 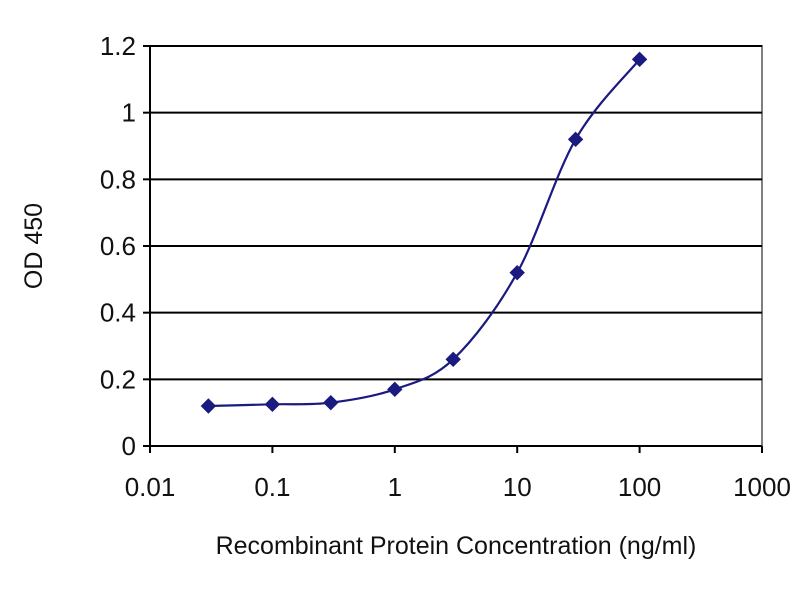 I want to click on x-tick-label: 100, so click(x=639, y=487).